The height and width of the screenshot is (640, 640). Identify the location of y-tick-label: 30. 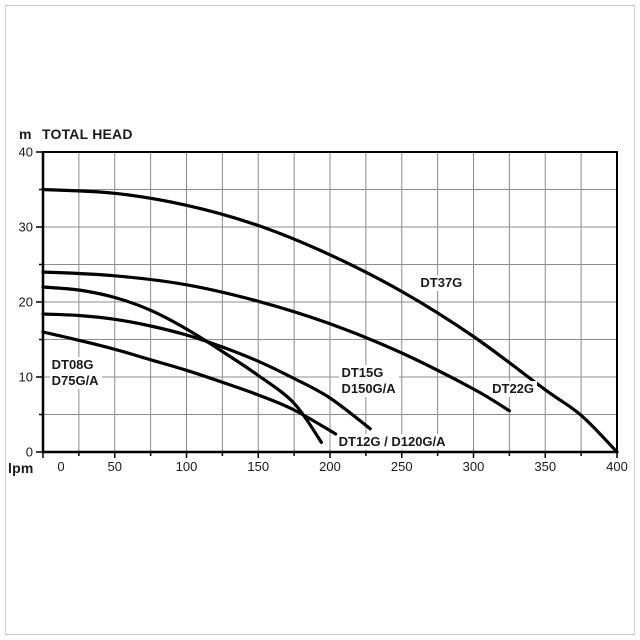
(26, 227).